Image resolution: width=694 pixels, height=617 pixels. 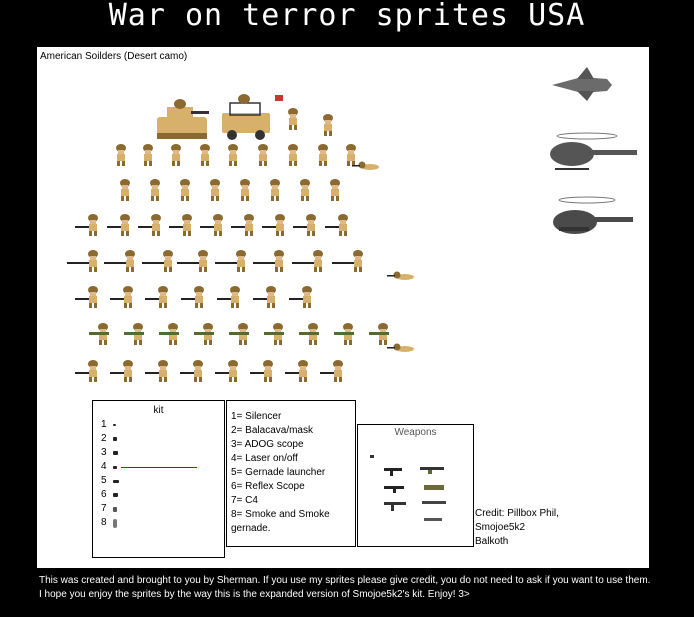 What do you see at coordinates (256, 416) in the screenshot?
I see `legend-line: 1= Silencer` at bounding box center [256, 416].